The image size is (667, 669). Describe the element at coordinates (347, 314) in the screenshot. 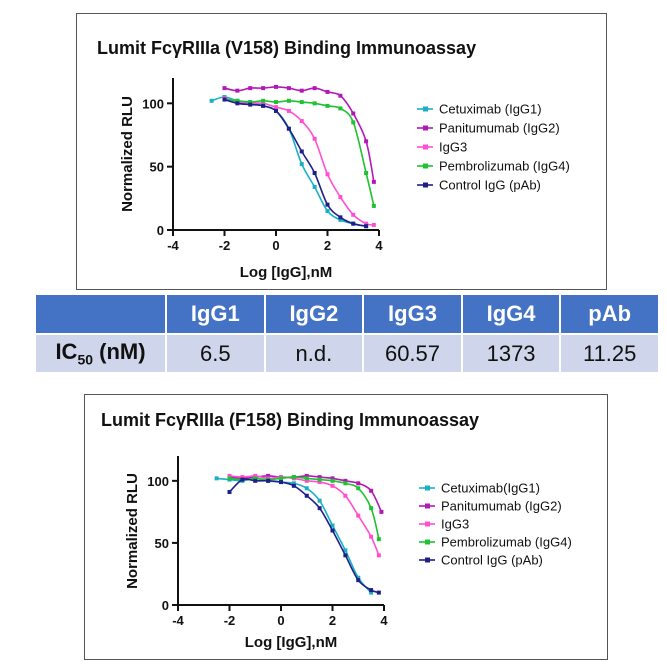

I see `ic50-header-row: IgG1 IgG2 IgG3 IgG4 pAb` at that location.